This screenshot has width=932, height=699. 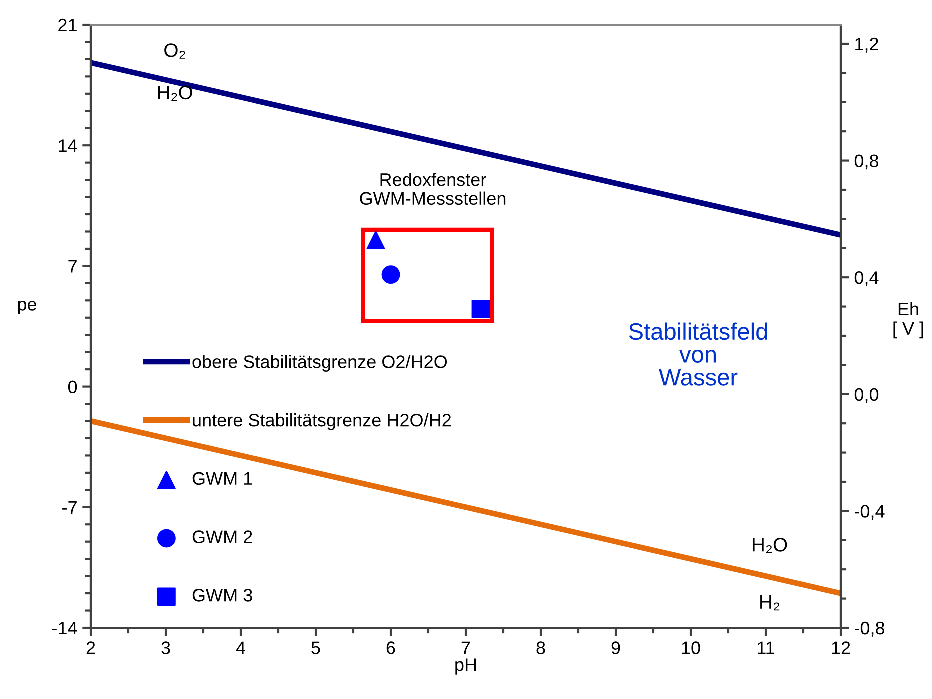 I want to click on annotation: O₂, so click(x=175, y=51).